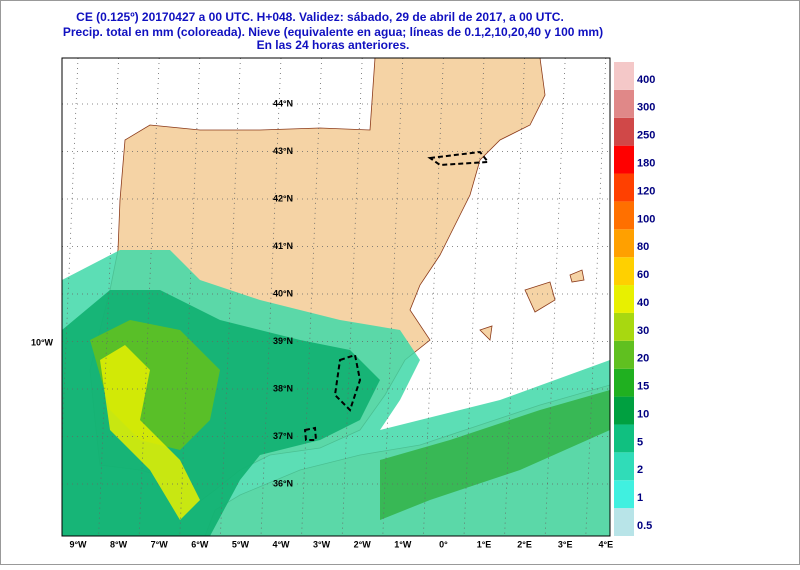  I want to click on lon-label: 7°W, so click(160, 544).